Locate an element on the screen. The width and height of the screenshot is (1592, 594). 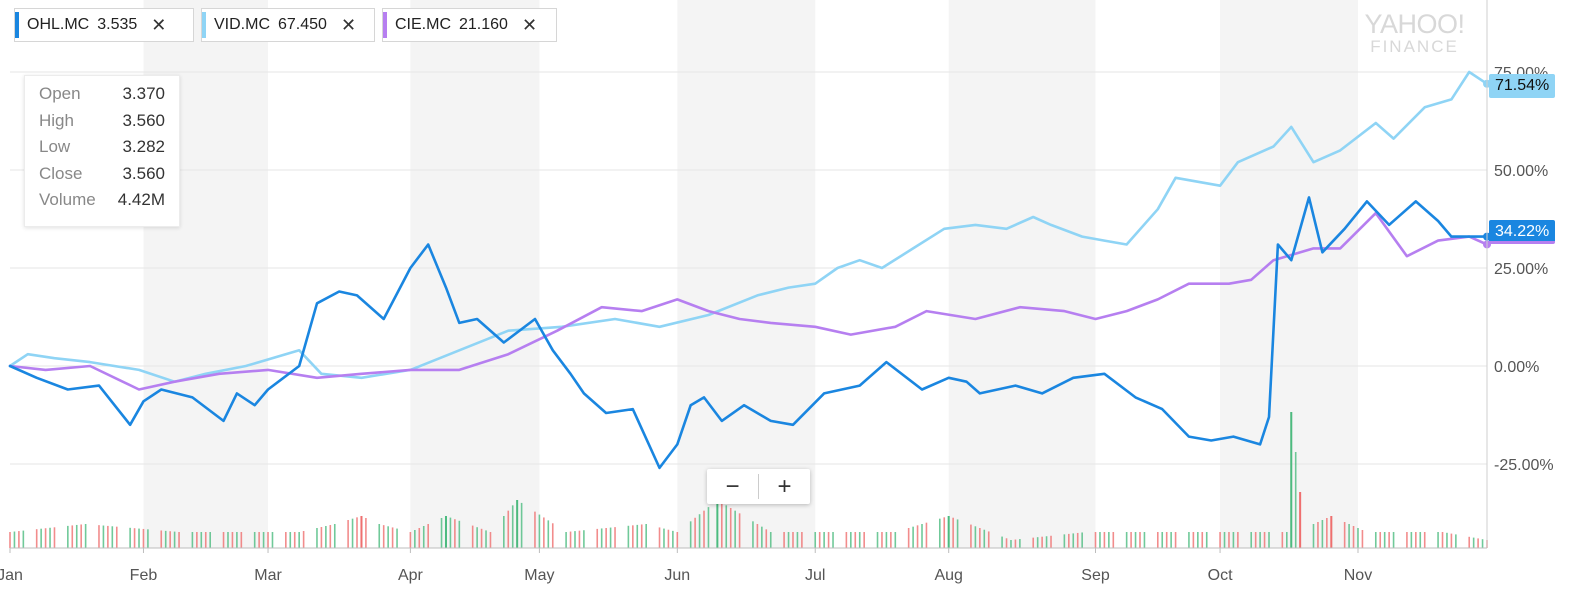
ohlc-row-open: Open 3.370 is located at coordinates (102, 97).